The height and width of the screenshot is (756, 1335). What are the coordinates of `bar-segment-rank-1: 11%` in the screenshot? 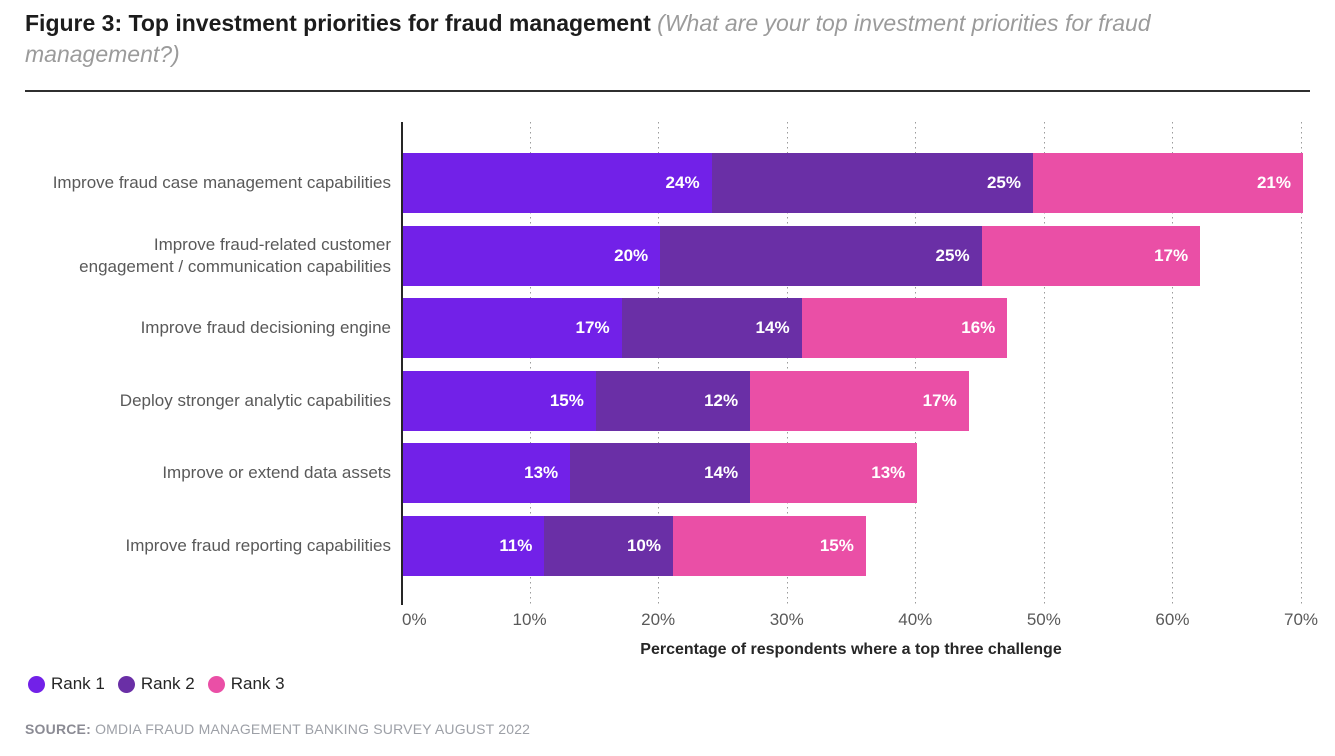 It's located at (474, 545).